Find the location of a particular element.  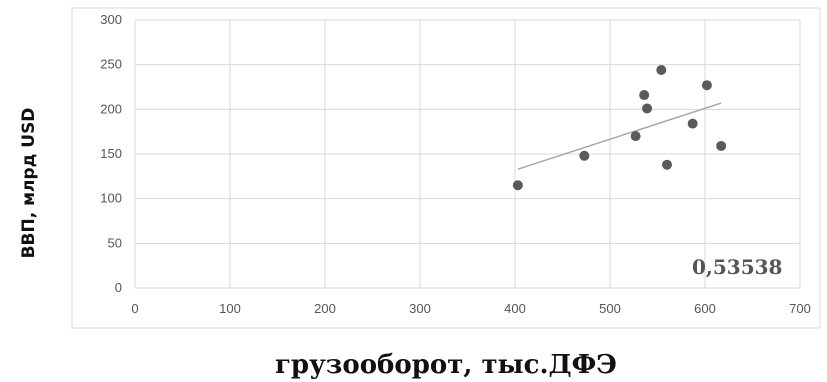

y-tick-label: 200 is located at coordinates (111, 108).